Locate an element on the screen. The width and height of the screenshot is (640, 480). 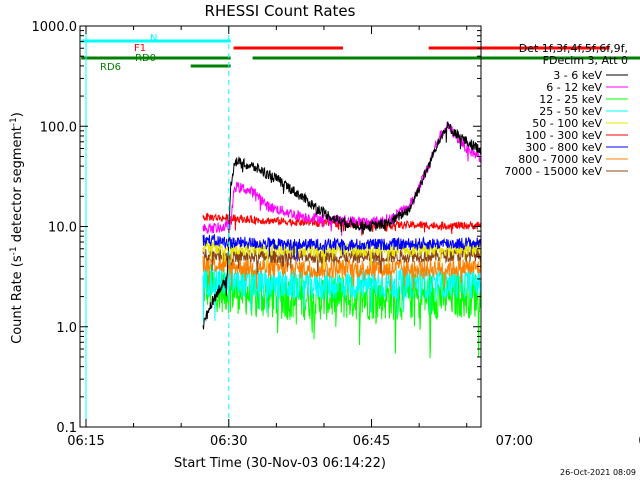
x-tick-label-4: 07:15 is located at coordinates (639, 441).